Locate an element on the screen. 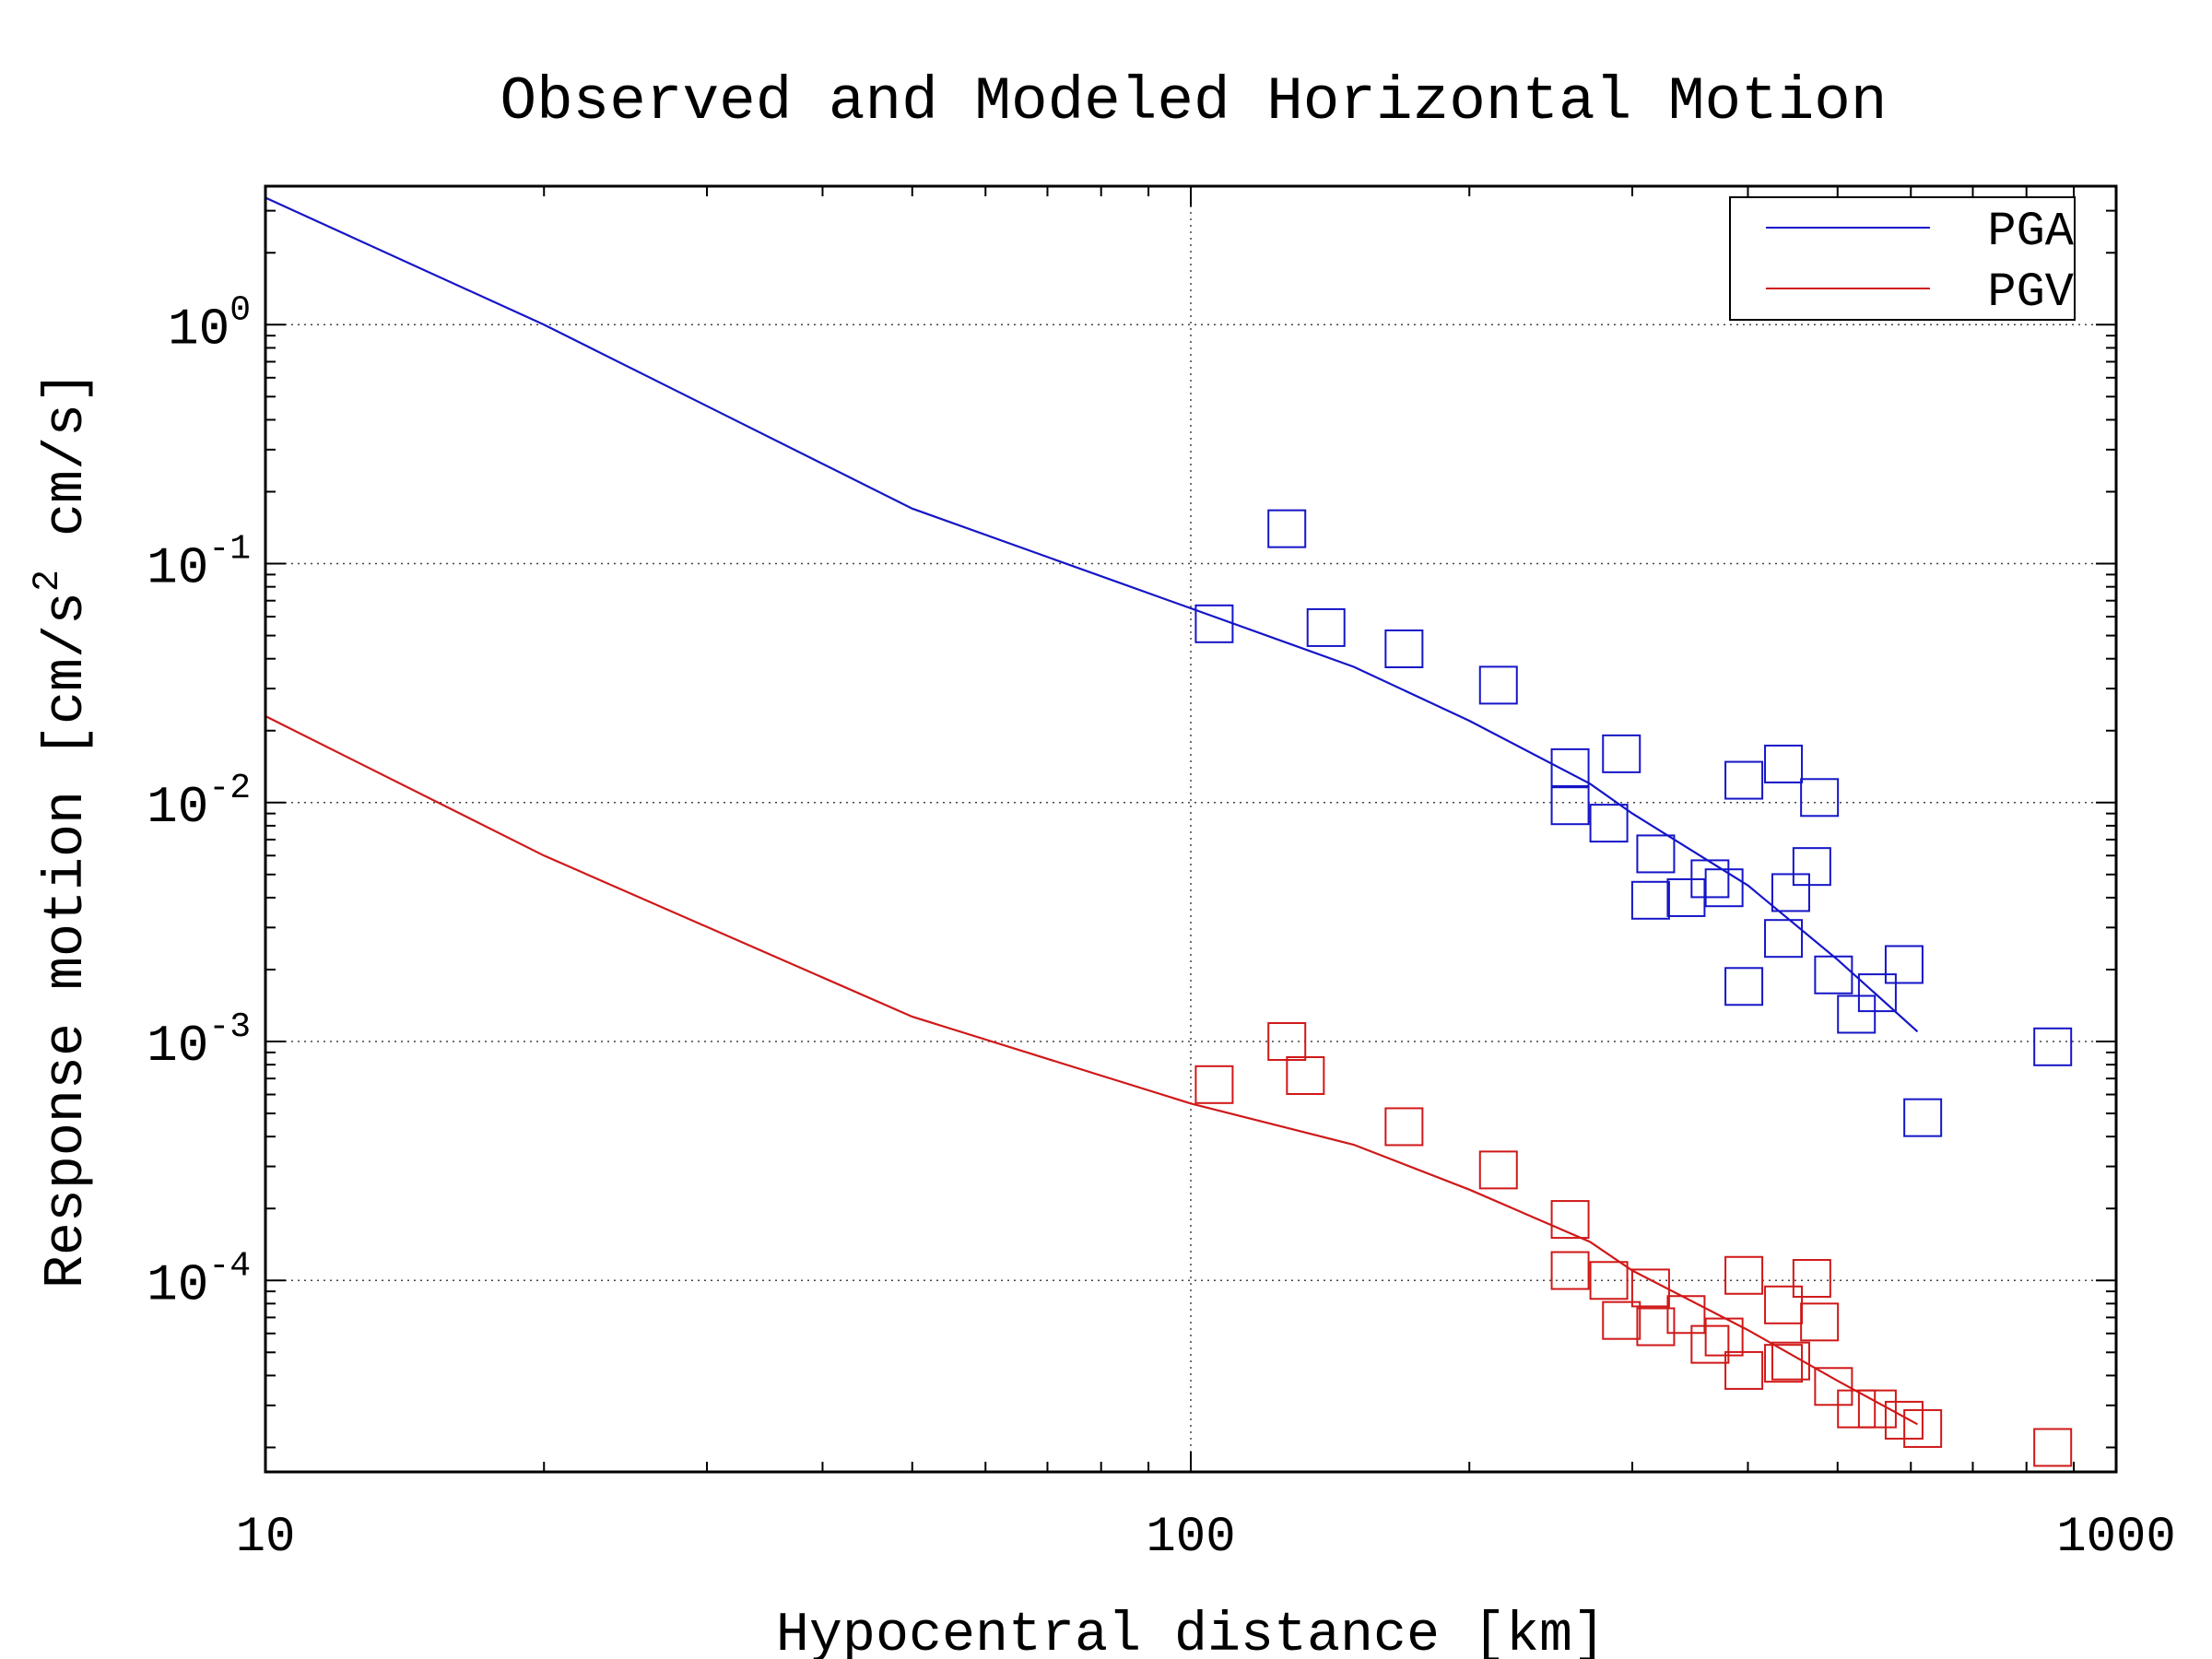 The image size is (2212, 1659). y-tick-label: 10⁻³ is located at coordinates (199, 1041).